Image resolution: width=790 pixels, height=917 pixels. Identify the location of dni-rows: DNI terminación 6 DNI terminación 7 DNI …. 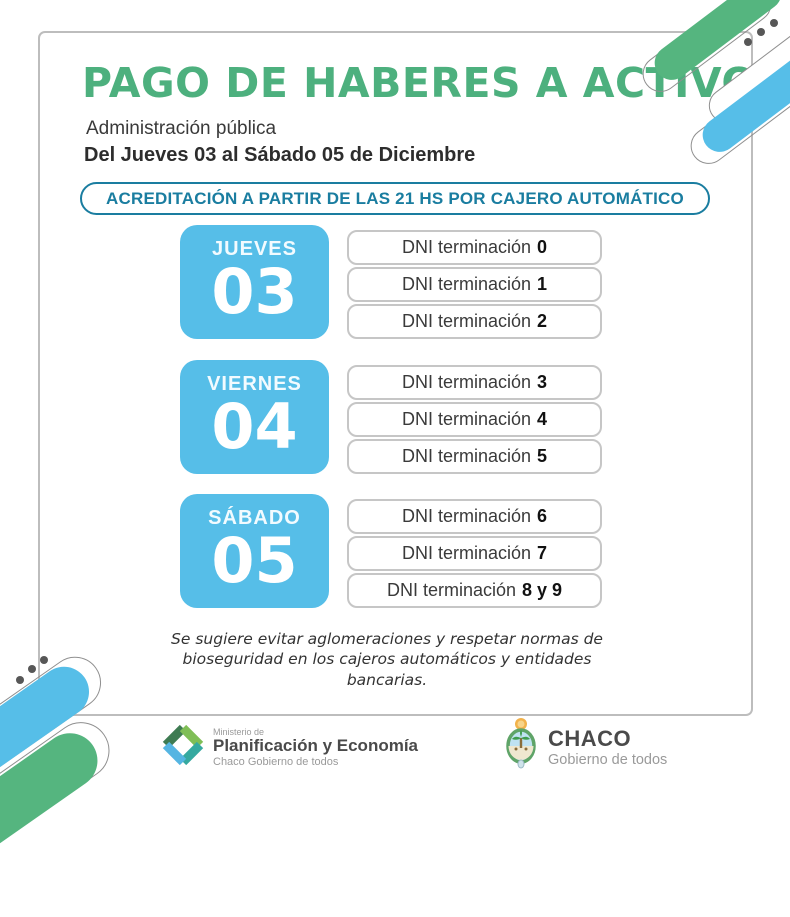
(474, 552).